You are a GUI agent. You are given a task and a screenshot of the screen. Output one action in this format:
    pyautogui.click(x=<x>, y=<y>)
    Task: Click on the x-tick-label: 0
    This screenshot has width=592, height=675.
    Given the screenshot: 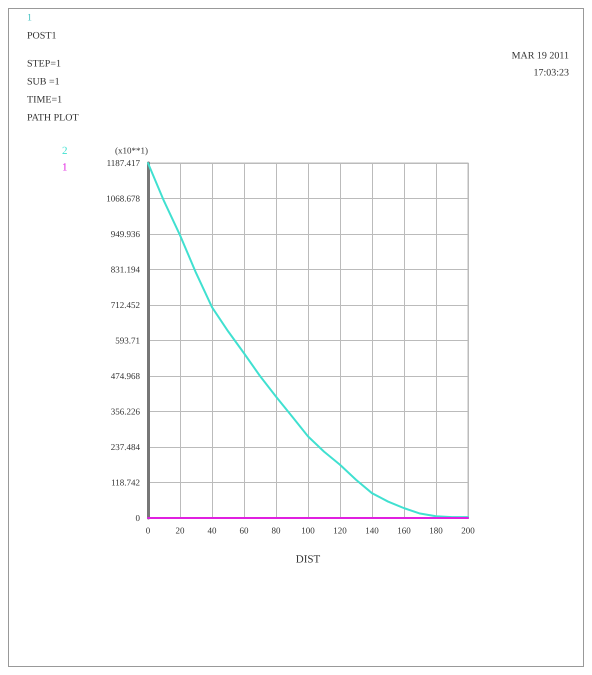 What is the action you would take?
    pyautogui.click(x=148, y=531)
    